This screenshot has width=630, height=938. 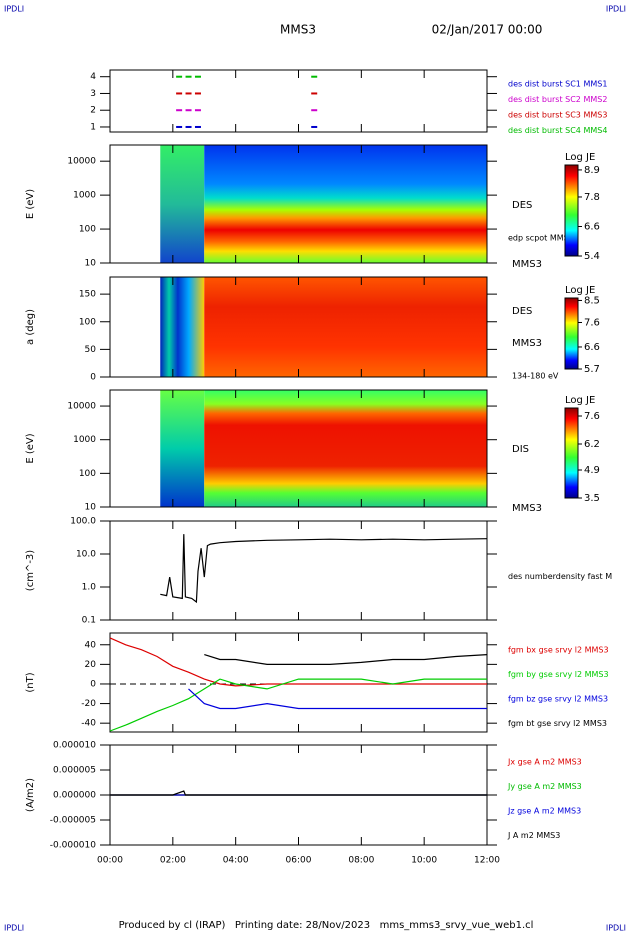 I want to click on x-tick-label: 06:00, so click(x=299, y=861).